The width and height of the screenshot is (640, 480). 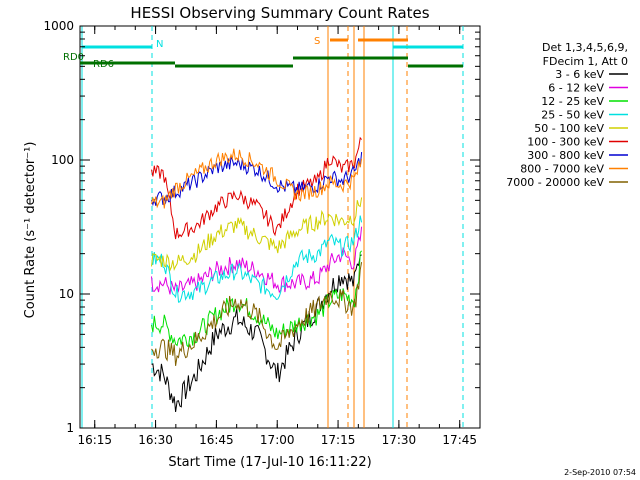 What do you see at coordinates (159, 44) in the screenshot?
I see `flag-label: N` at bounding box center [159, 44].